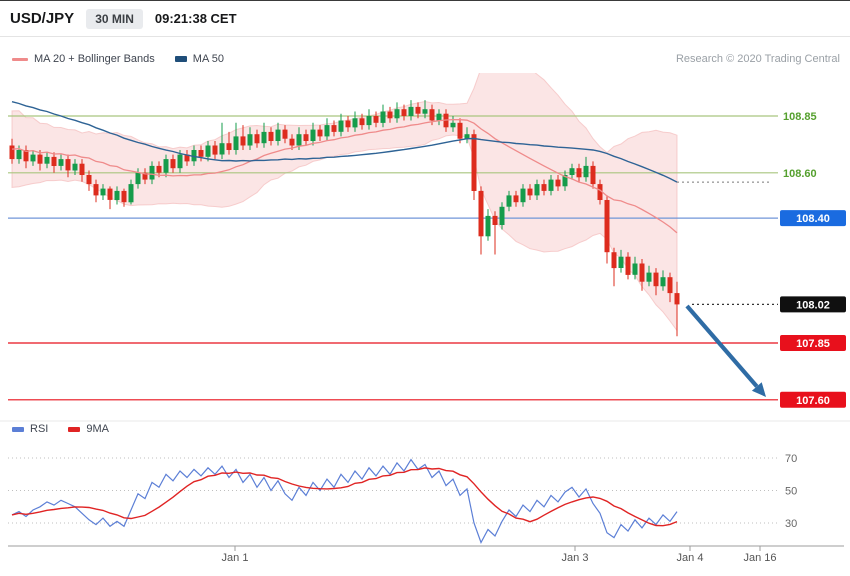 The width and height of the screenshot is (850, 576). I want to click on legend-item-rsi: RSI, so click(30, 429).